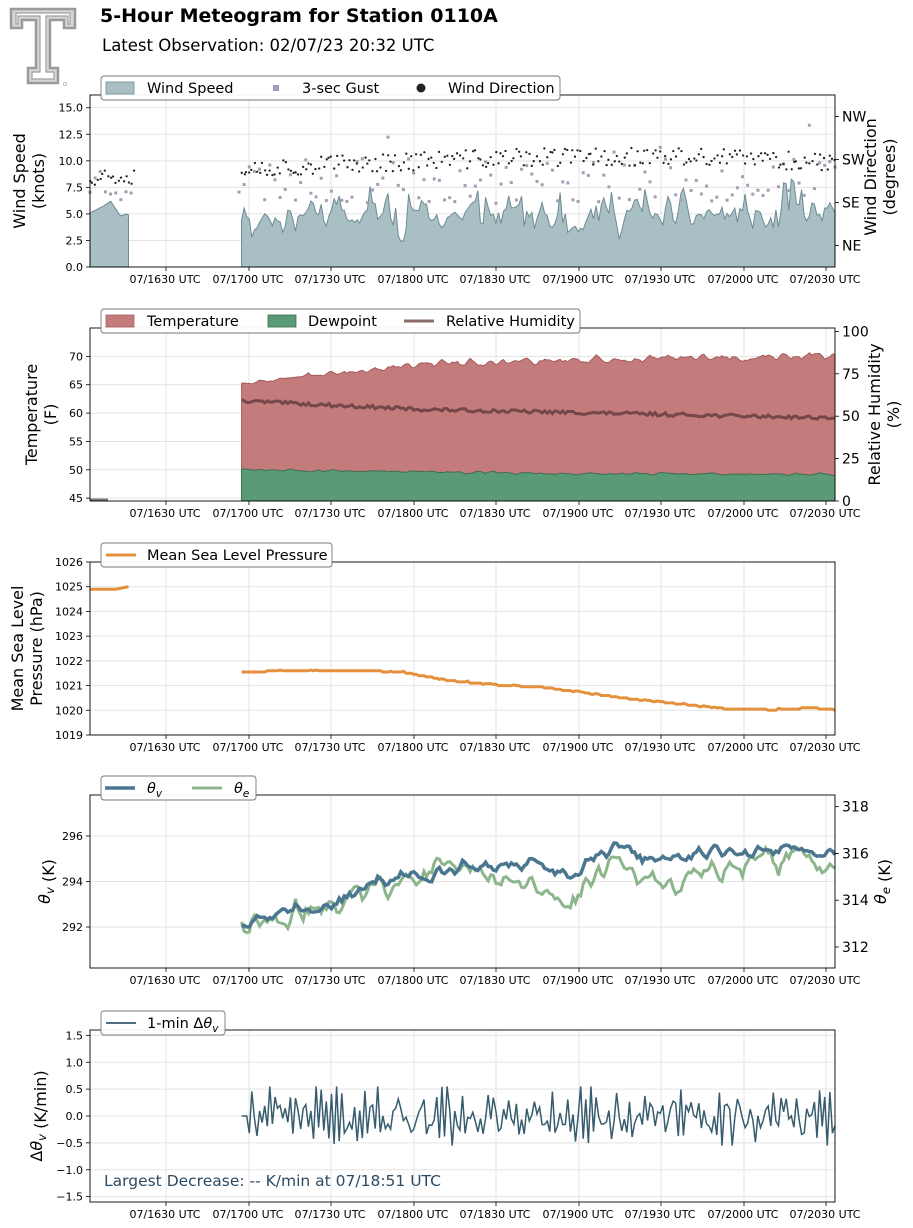 This screenshot has width=913, height=1228. I want to click on theta-x-tick-label: 07/1930 UTC, so click(659, 980).